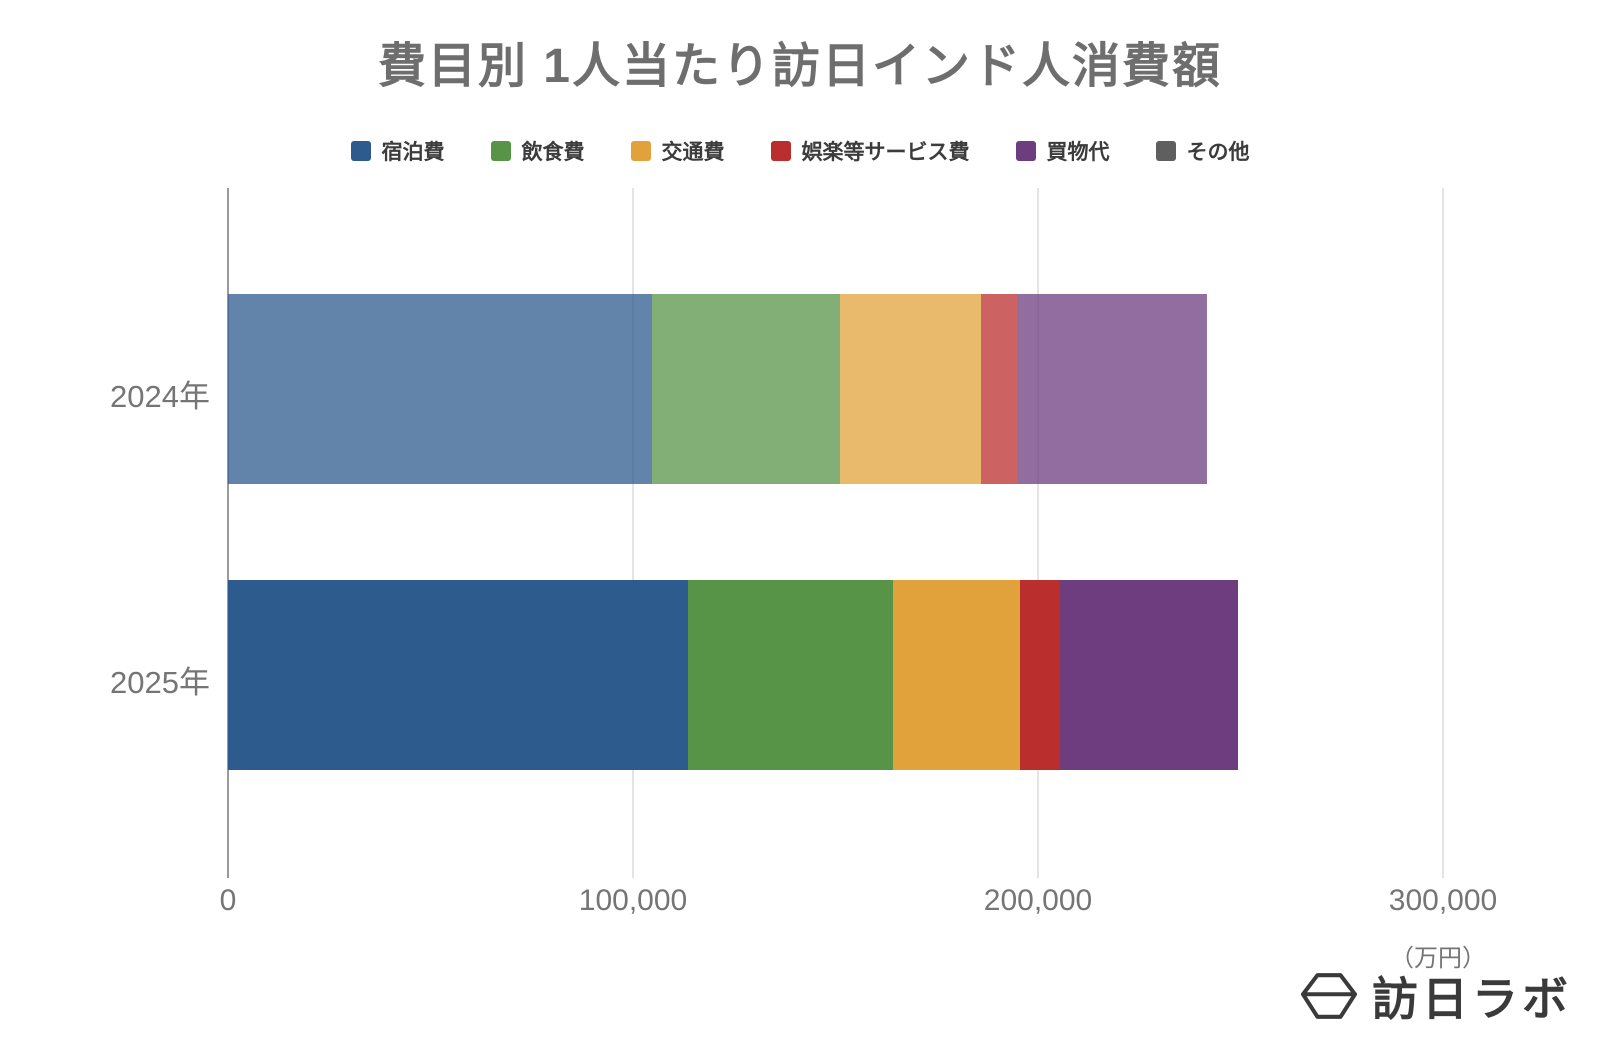 Image resolution: width=1600 pixels, height=1047 pixels. I want to click on legend: 宿泊費 飲食費 交通費 娯楽等サービス費 買物代 その他, so click(800, 151).